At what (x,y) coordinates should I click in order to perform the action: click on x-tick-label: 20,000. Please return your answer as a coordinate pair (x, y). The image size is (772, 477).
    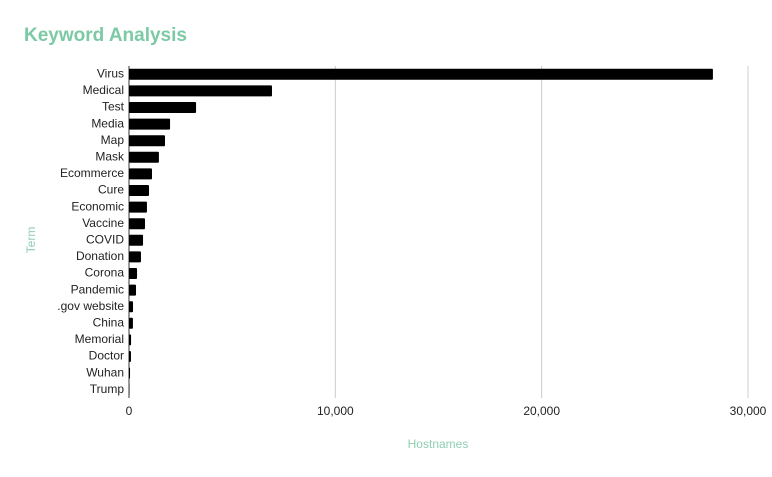
    Looking at the image, I should click on (541, 411).